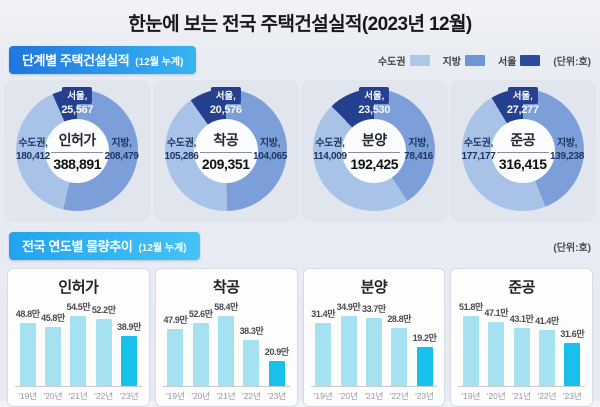 This screenshot has height=407, width=600. What do you see at coordinates (572, 248) in the screenshot?
I see `unit-label-bottom: (단위:호)` at bounding box center [572, 248].